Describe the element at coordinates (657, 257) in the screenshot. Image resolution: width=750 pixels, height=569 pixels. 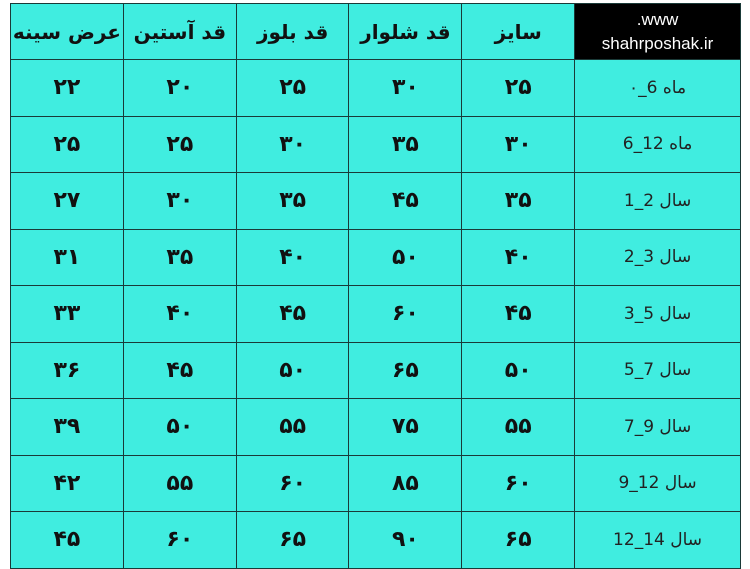
I see `age-cell: سال 3_2` at that location.